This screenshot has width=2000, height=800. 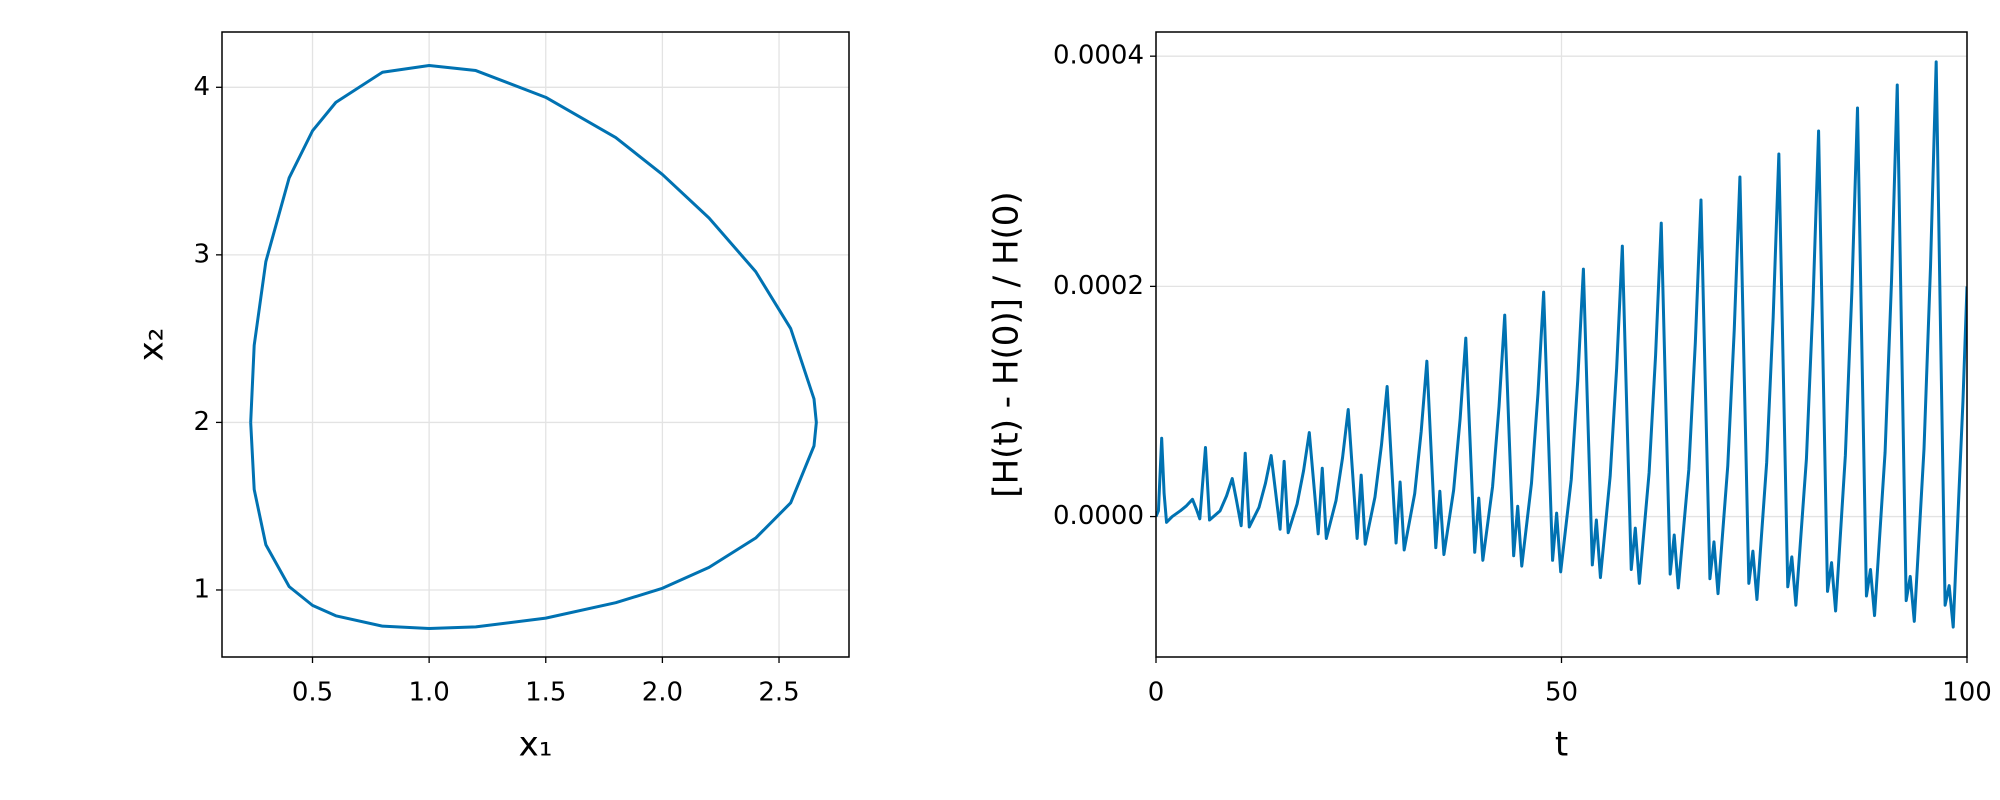 What do you see at coordinates (662, 693) in the screenshot?
I see `x-tick-label: 2.0` at bounding box center [662, 693].